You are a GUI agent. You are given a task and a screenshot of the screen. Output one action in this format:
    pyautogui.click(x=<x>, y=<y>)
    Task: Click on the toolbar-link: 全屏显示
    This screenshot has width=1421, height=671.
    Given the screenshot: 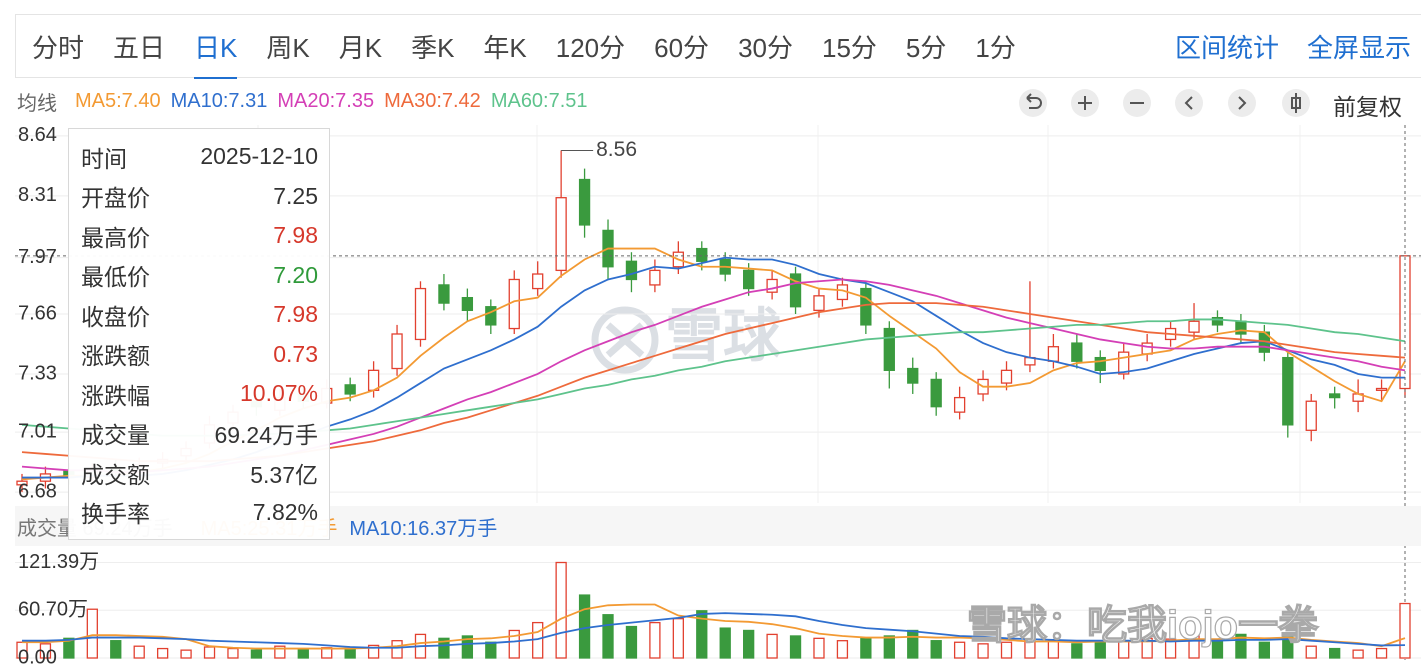 What is the action you would take?
    pyautogui.click(x=1358, y=47)
    